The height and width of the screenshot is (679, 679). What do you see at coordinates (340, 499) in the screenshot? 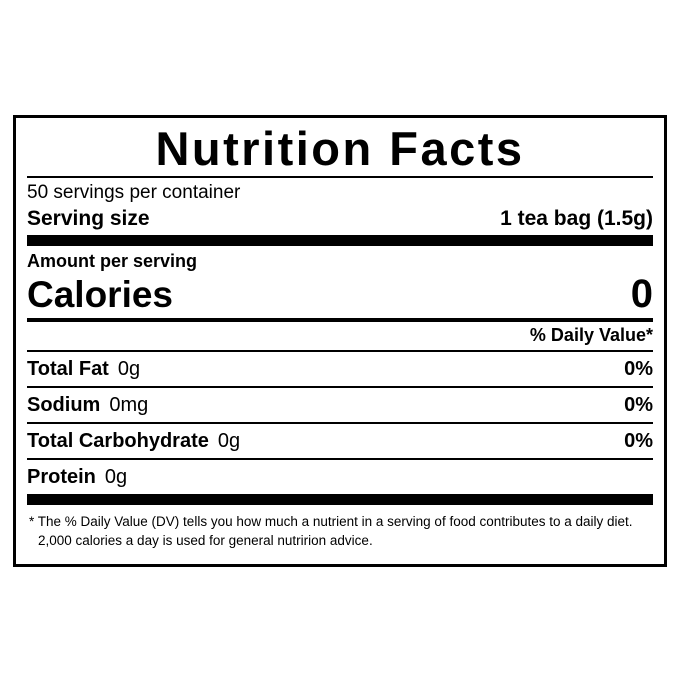
I see `thick-divider-bottom` at bounding box center [340, 499].